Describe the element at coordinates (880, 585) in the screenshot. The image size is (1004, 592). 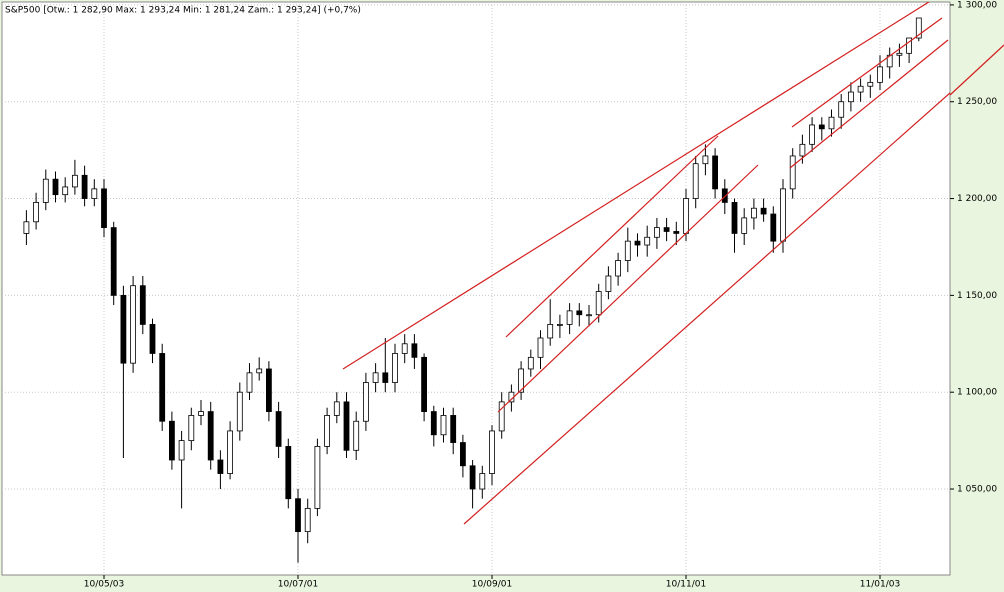
I see `x-tick-label: 11/01/03` at that location.